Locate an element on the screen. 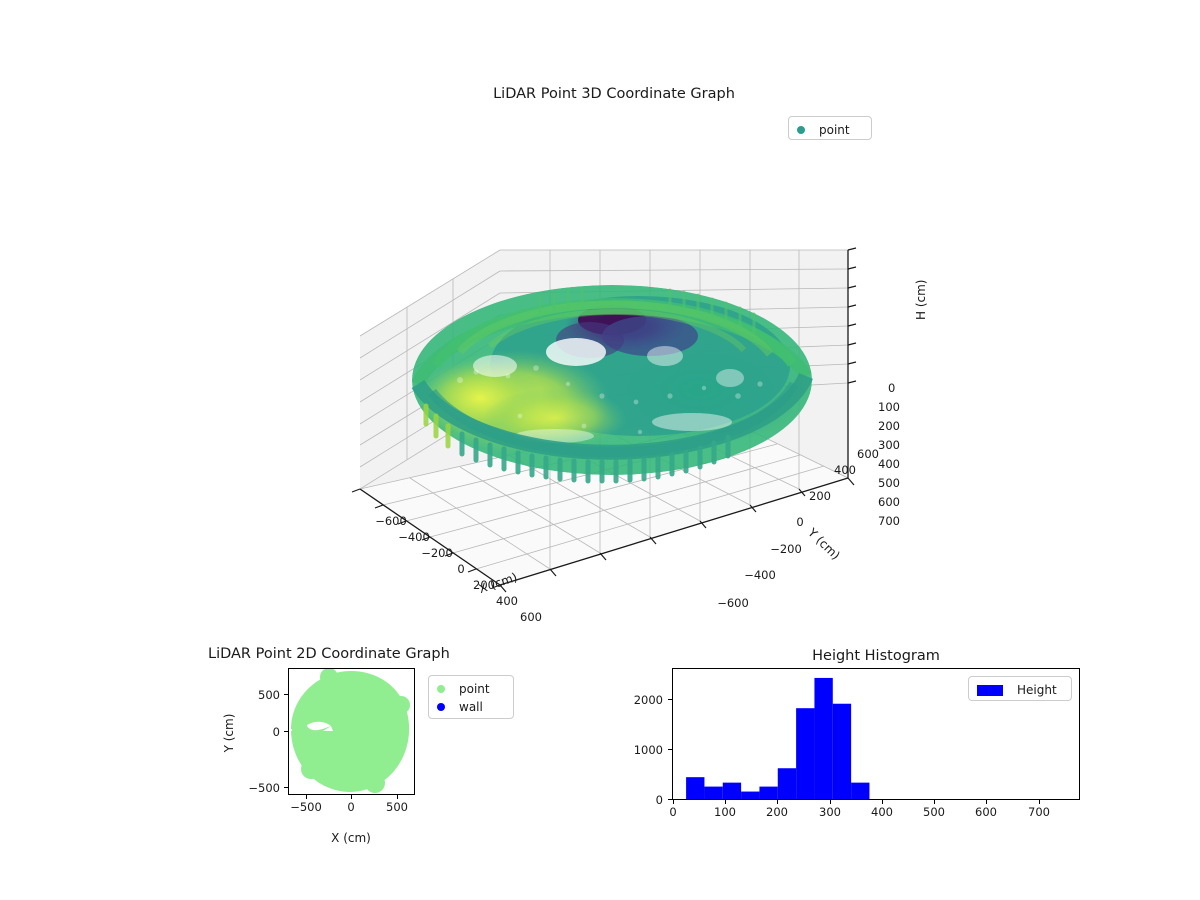  height-bar-swatch-icon is located at coordinates (990, 690).